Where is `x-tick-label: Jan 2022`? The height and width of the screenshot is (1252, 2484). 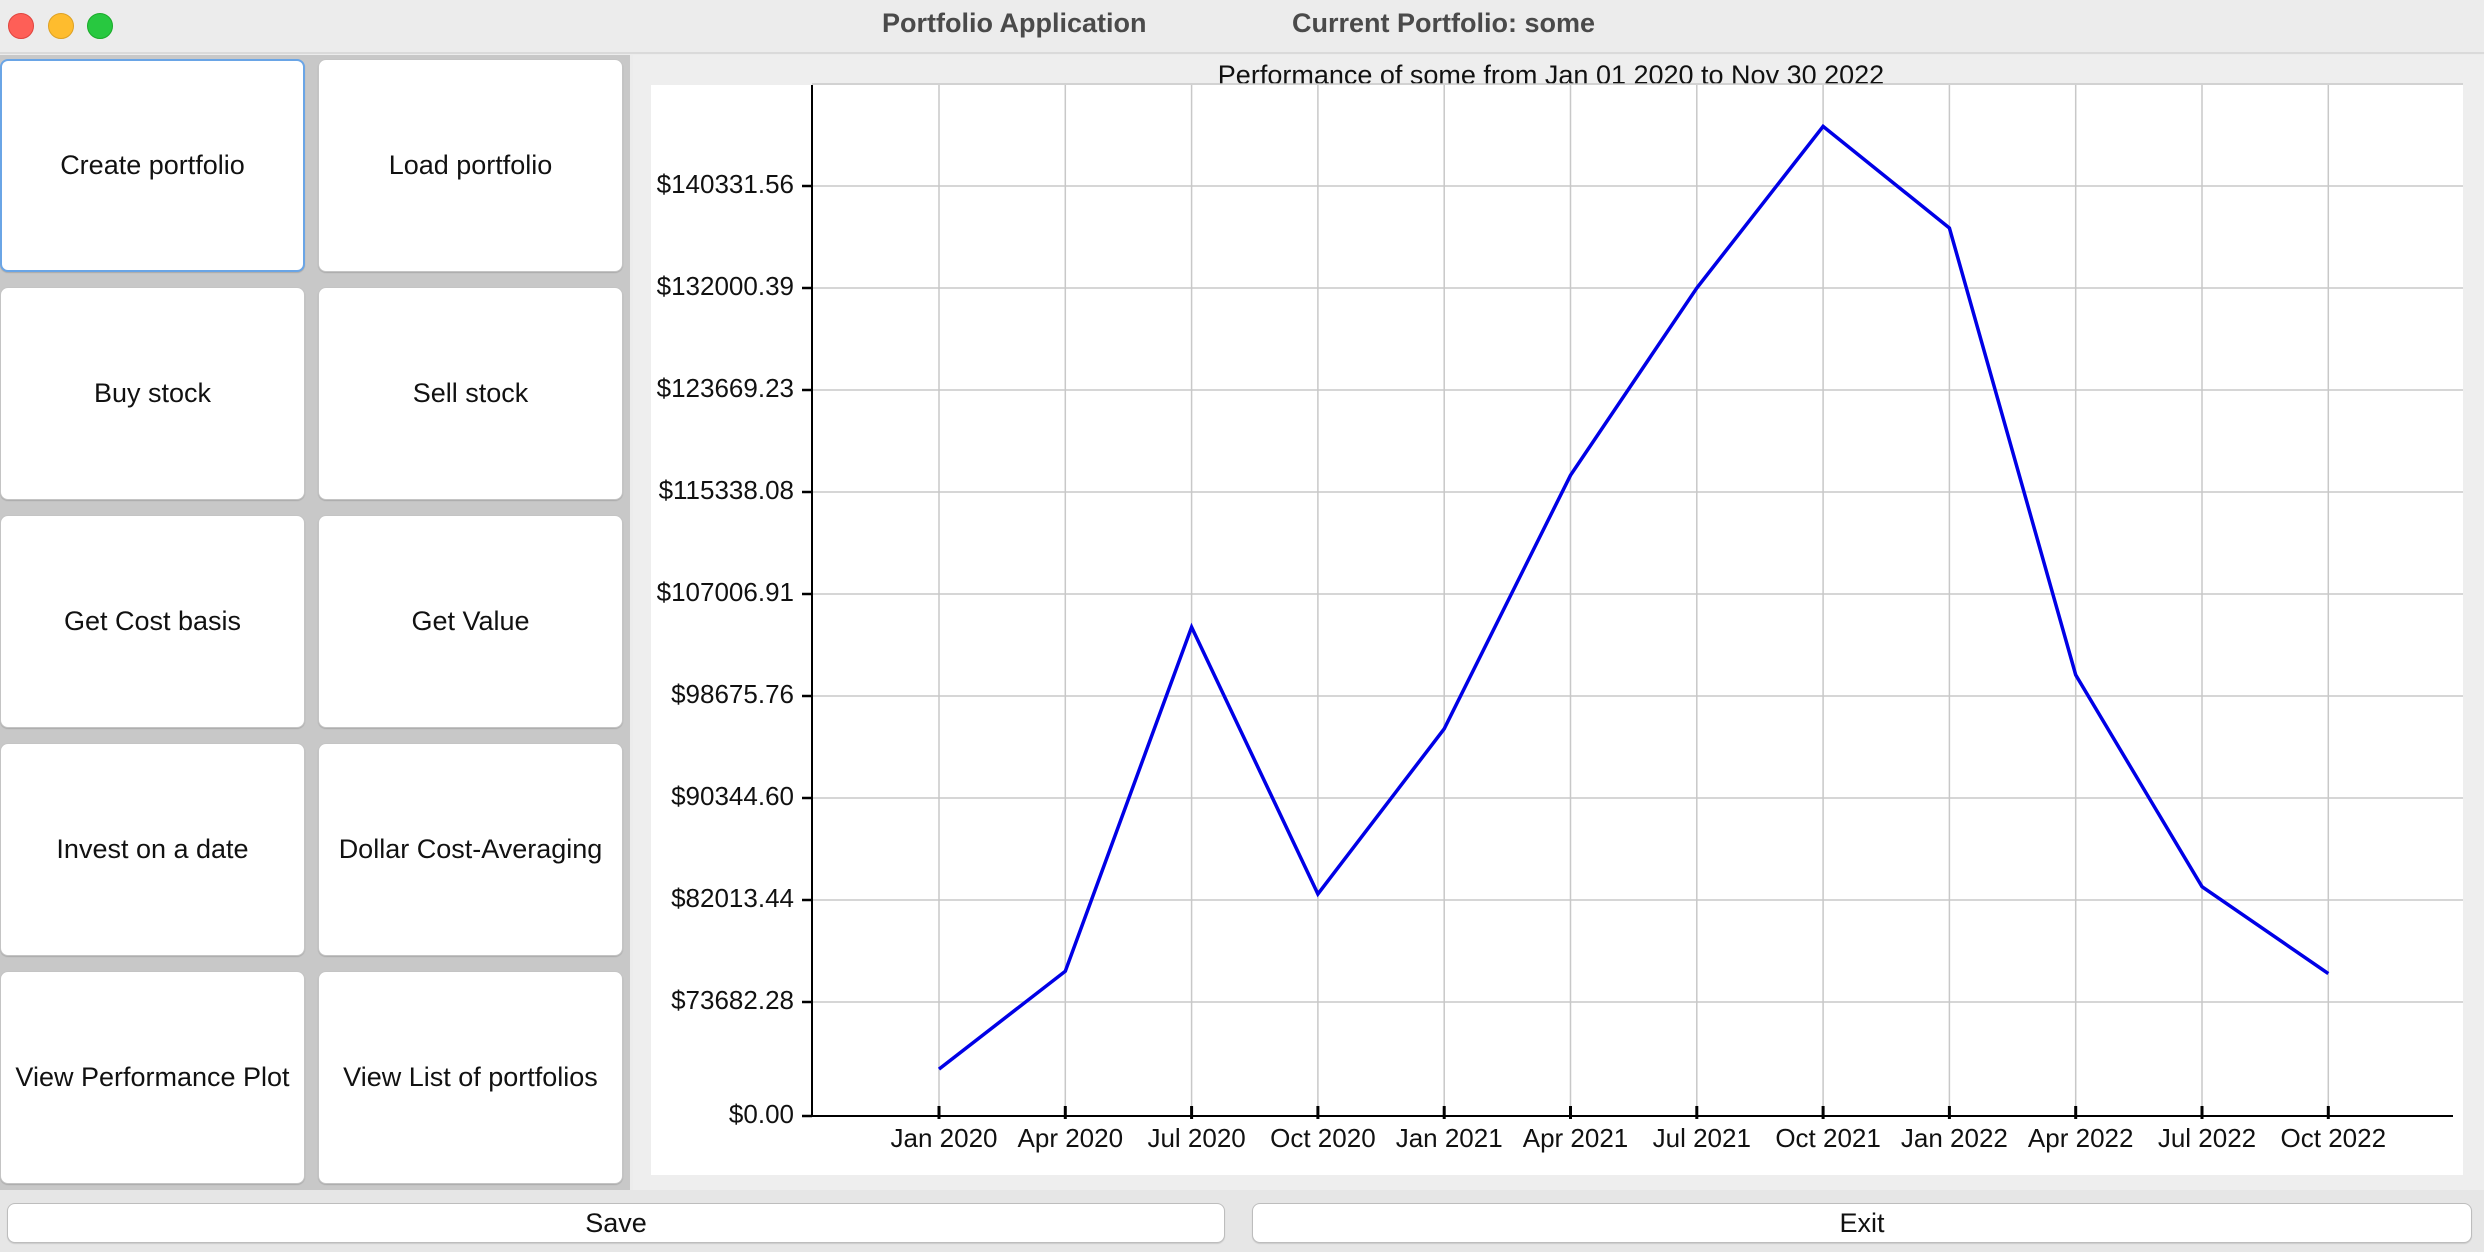 x-tick-label: Jan 2022 is located at coordinates (1954, 1138).